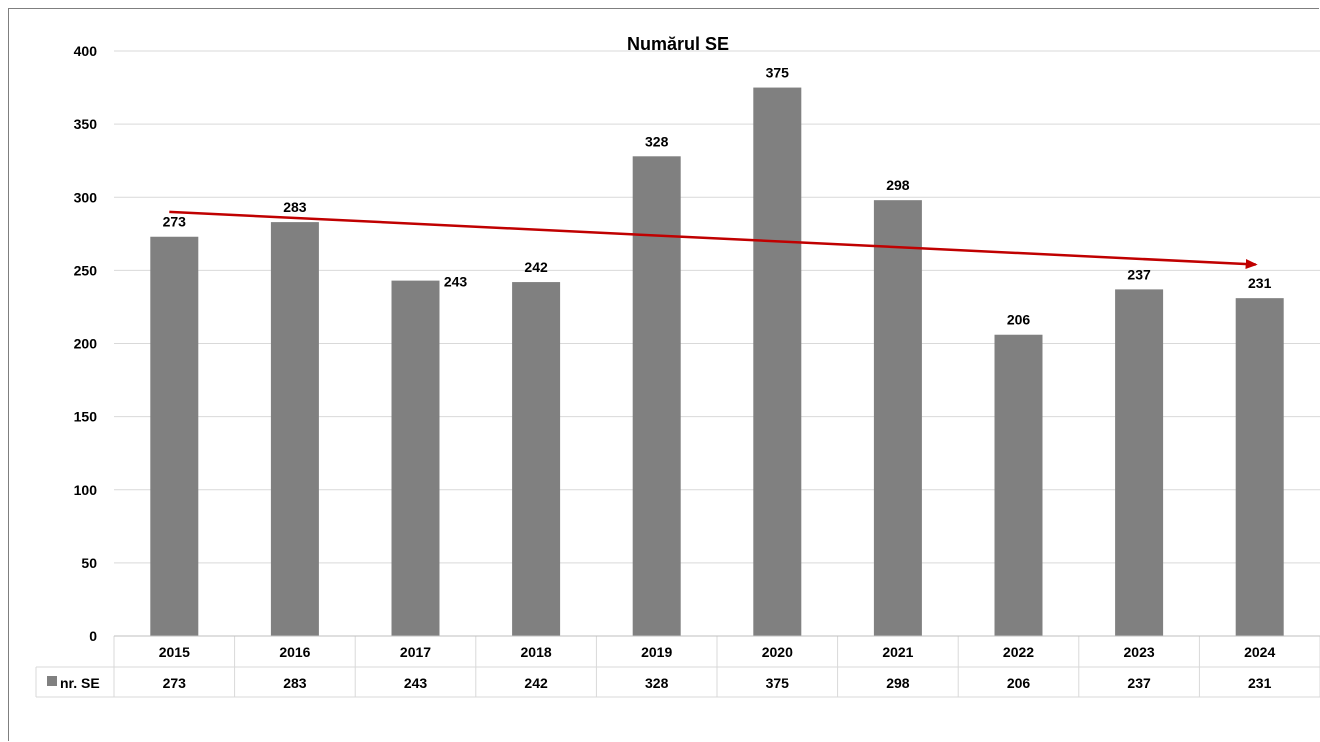  What do you see at coordinates (86, 51) in the screenshot?
I see `y-tick-label: 400` at bounding box center [86, 51].